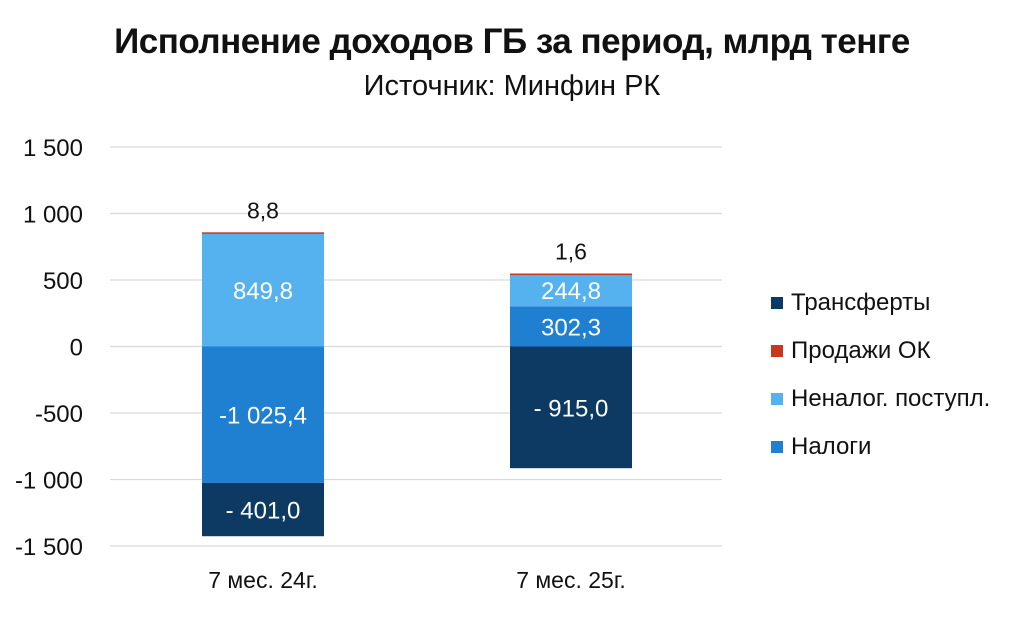  I want to click on legend-label: Налоги, so click(831, 446).